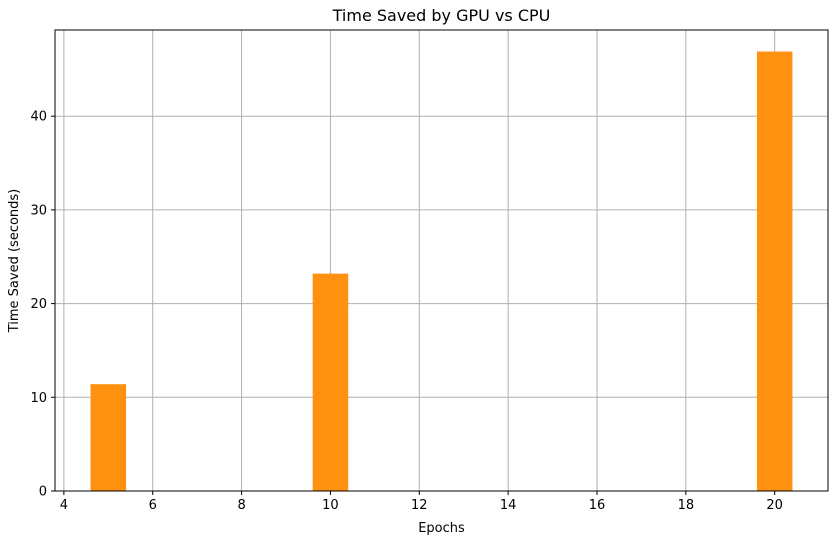  What do you see at coordinates (441, 528) in the screenshot?
I see `x-axis-label: Epochs` at bounding box center [441, 528].